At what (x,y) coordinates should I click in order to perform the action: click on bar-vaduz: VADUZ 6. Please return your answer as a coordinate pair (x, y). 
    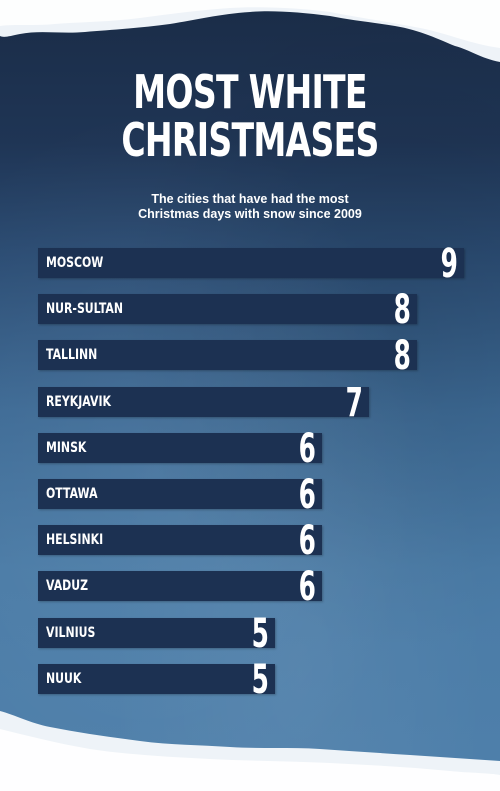
    Looking at the image, I should click on (180, 587).